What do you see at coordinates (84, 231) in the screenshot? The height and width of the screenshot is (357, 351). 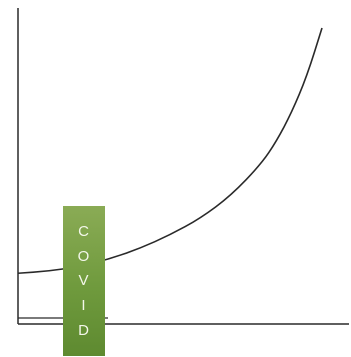 I see `covid-letter: C` at bounding box center [84, 231].